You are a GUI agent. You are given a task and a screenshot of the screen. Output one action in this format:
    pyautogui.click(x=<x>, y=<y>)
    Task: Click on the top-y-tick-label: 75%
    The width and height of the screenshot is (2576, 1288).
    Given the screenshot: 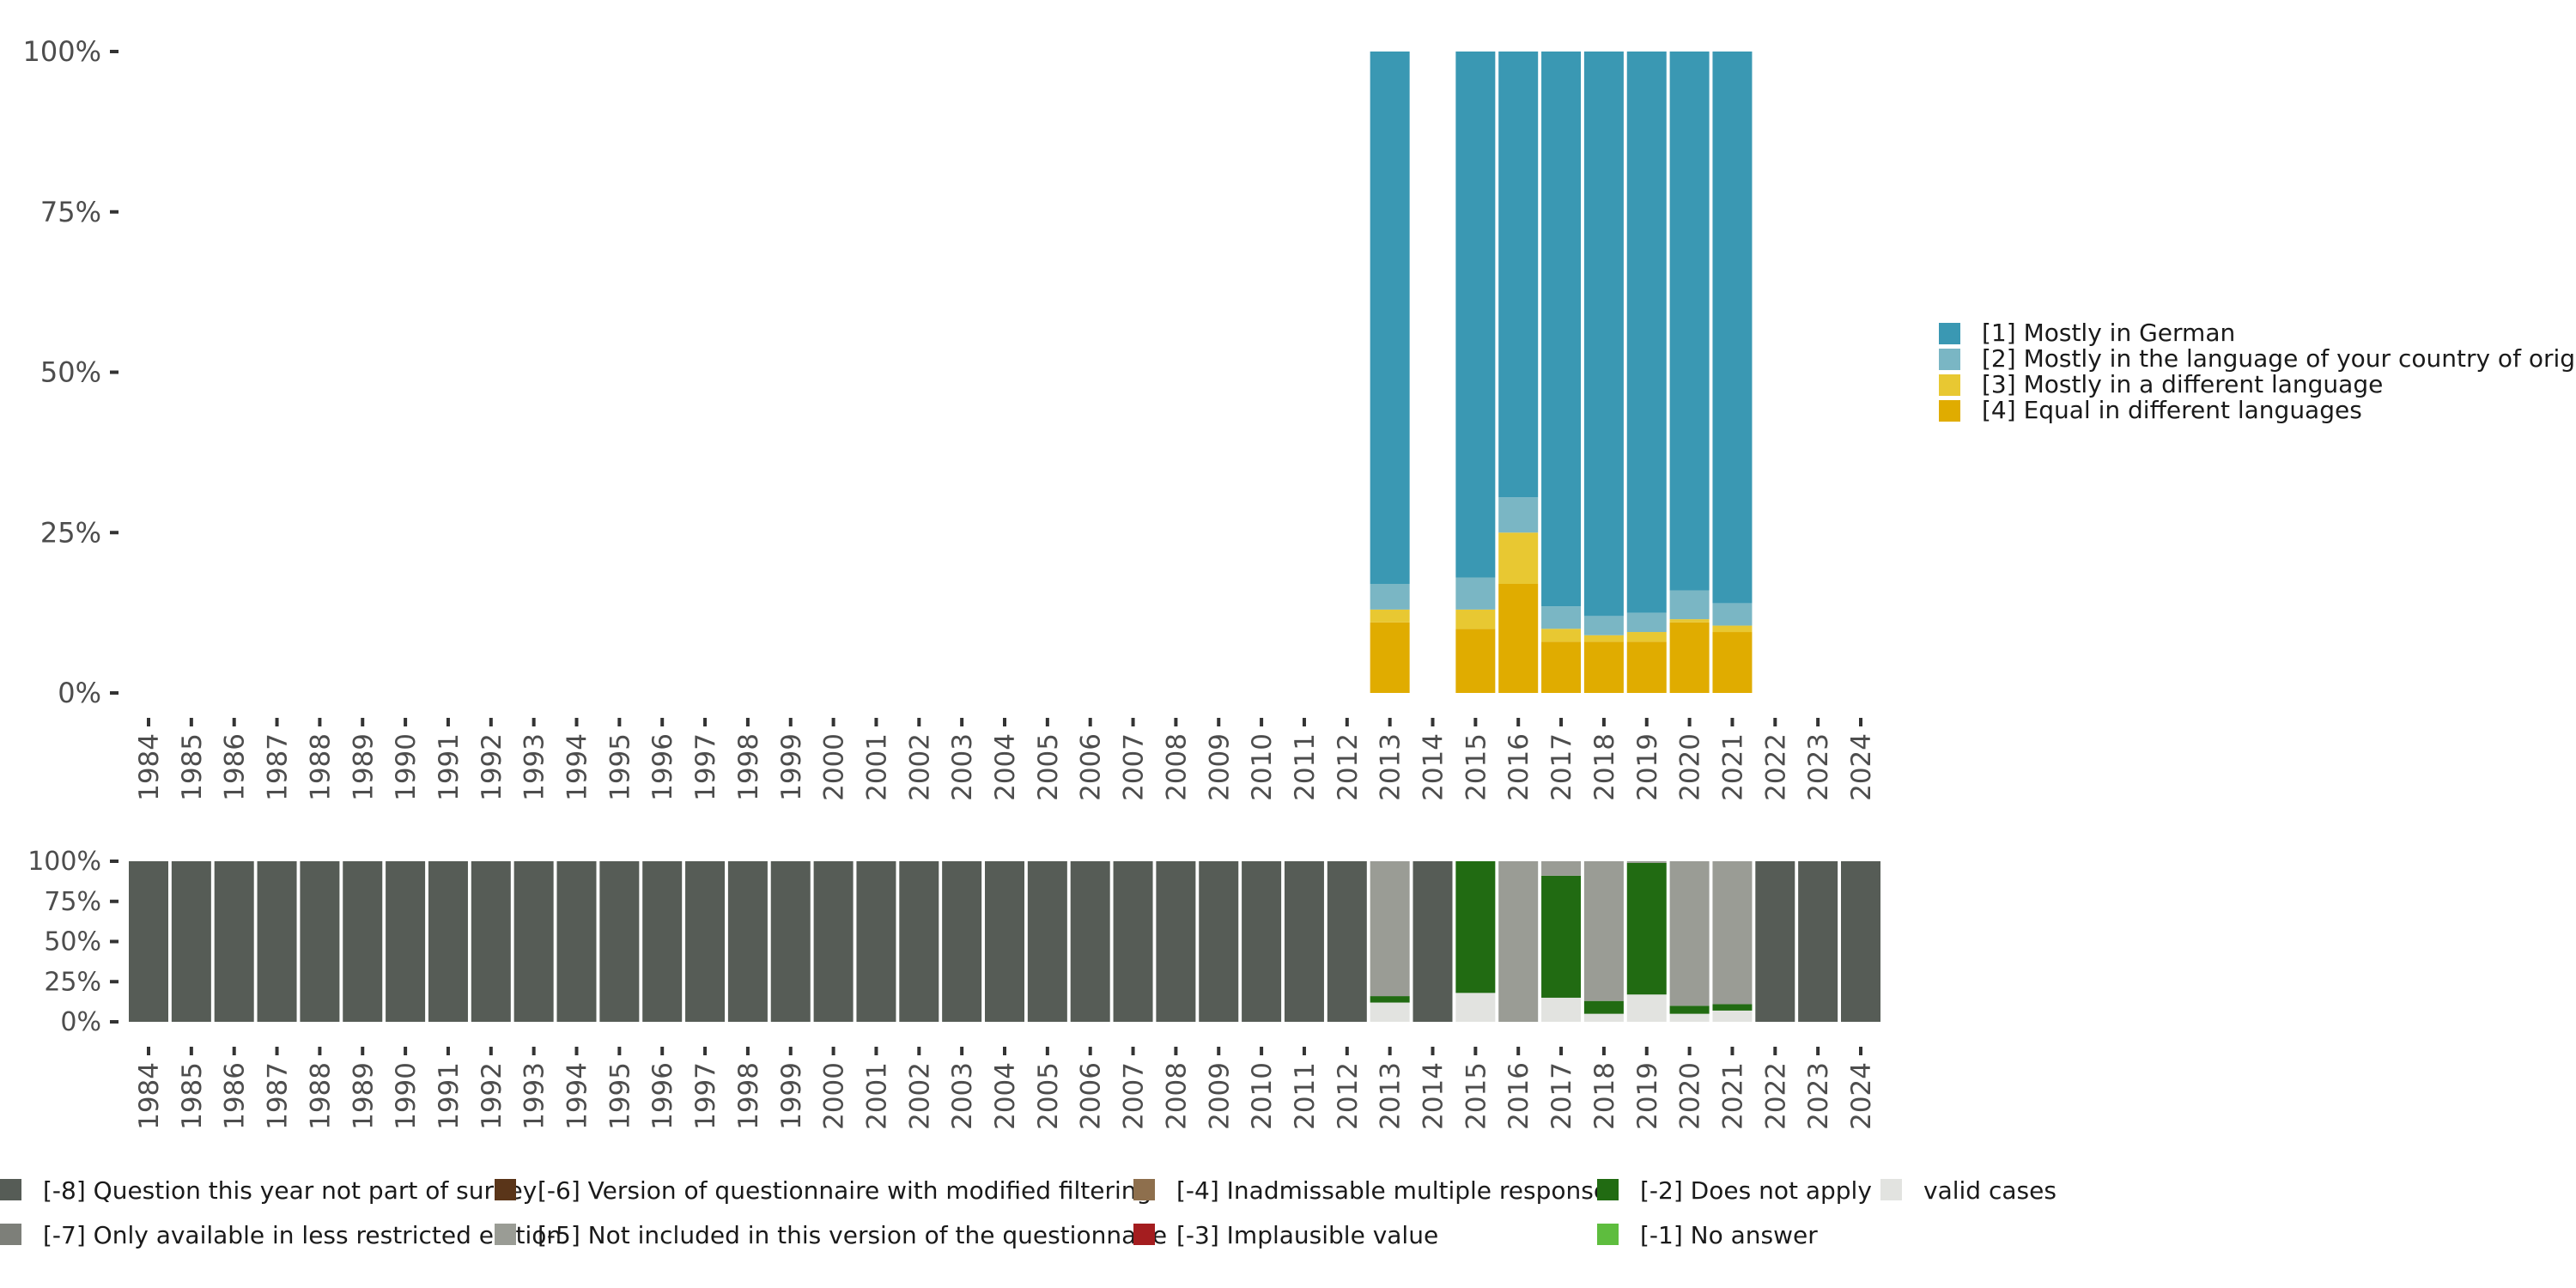 What is the action you would take?
    pyautogui.click(x=70, y=212)
    